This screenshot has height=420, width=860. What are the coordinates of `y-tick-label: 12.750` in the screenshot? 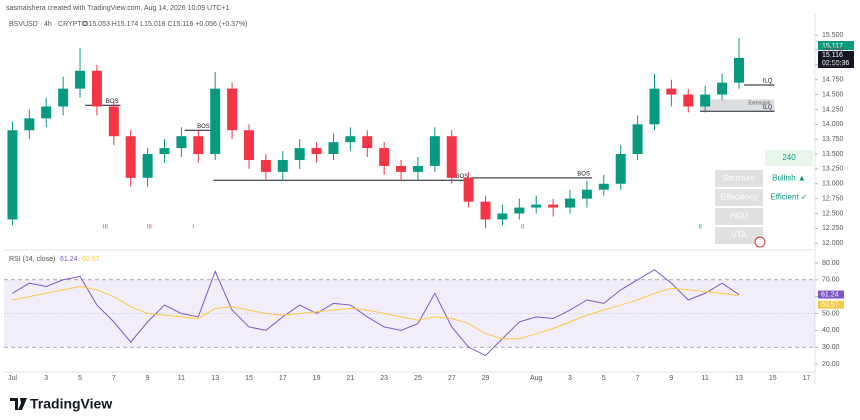 It's located at (833, 198).